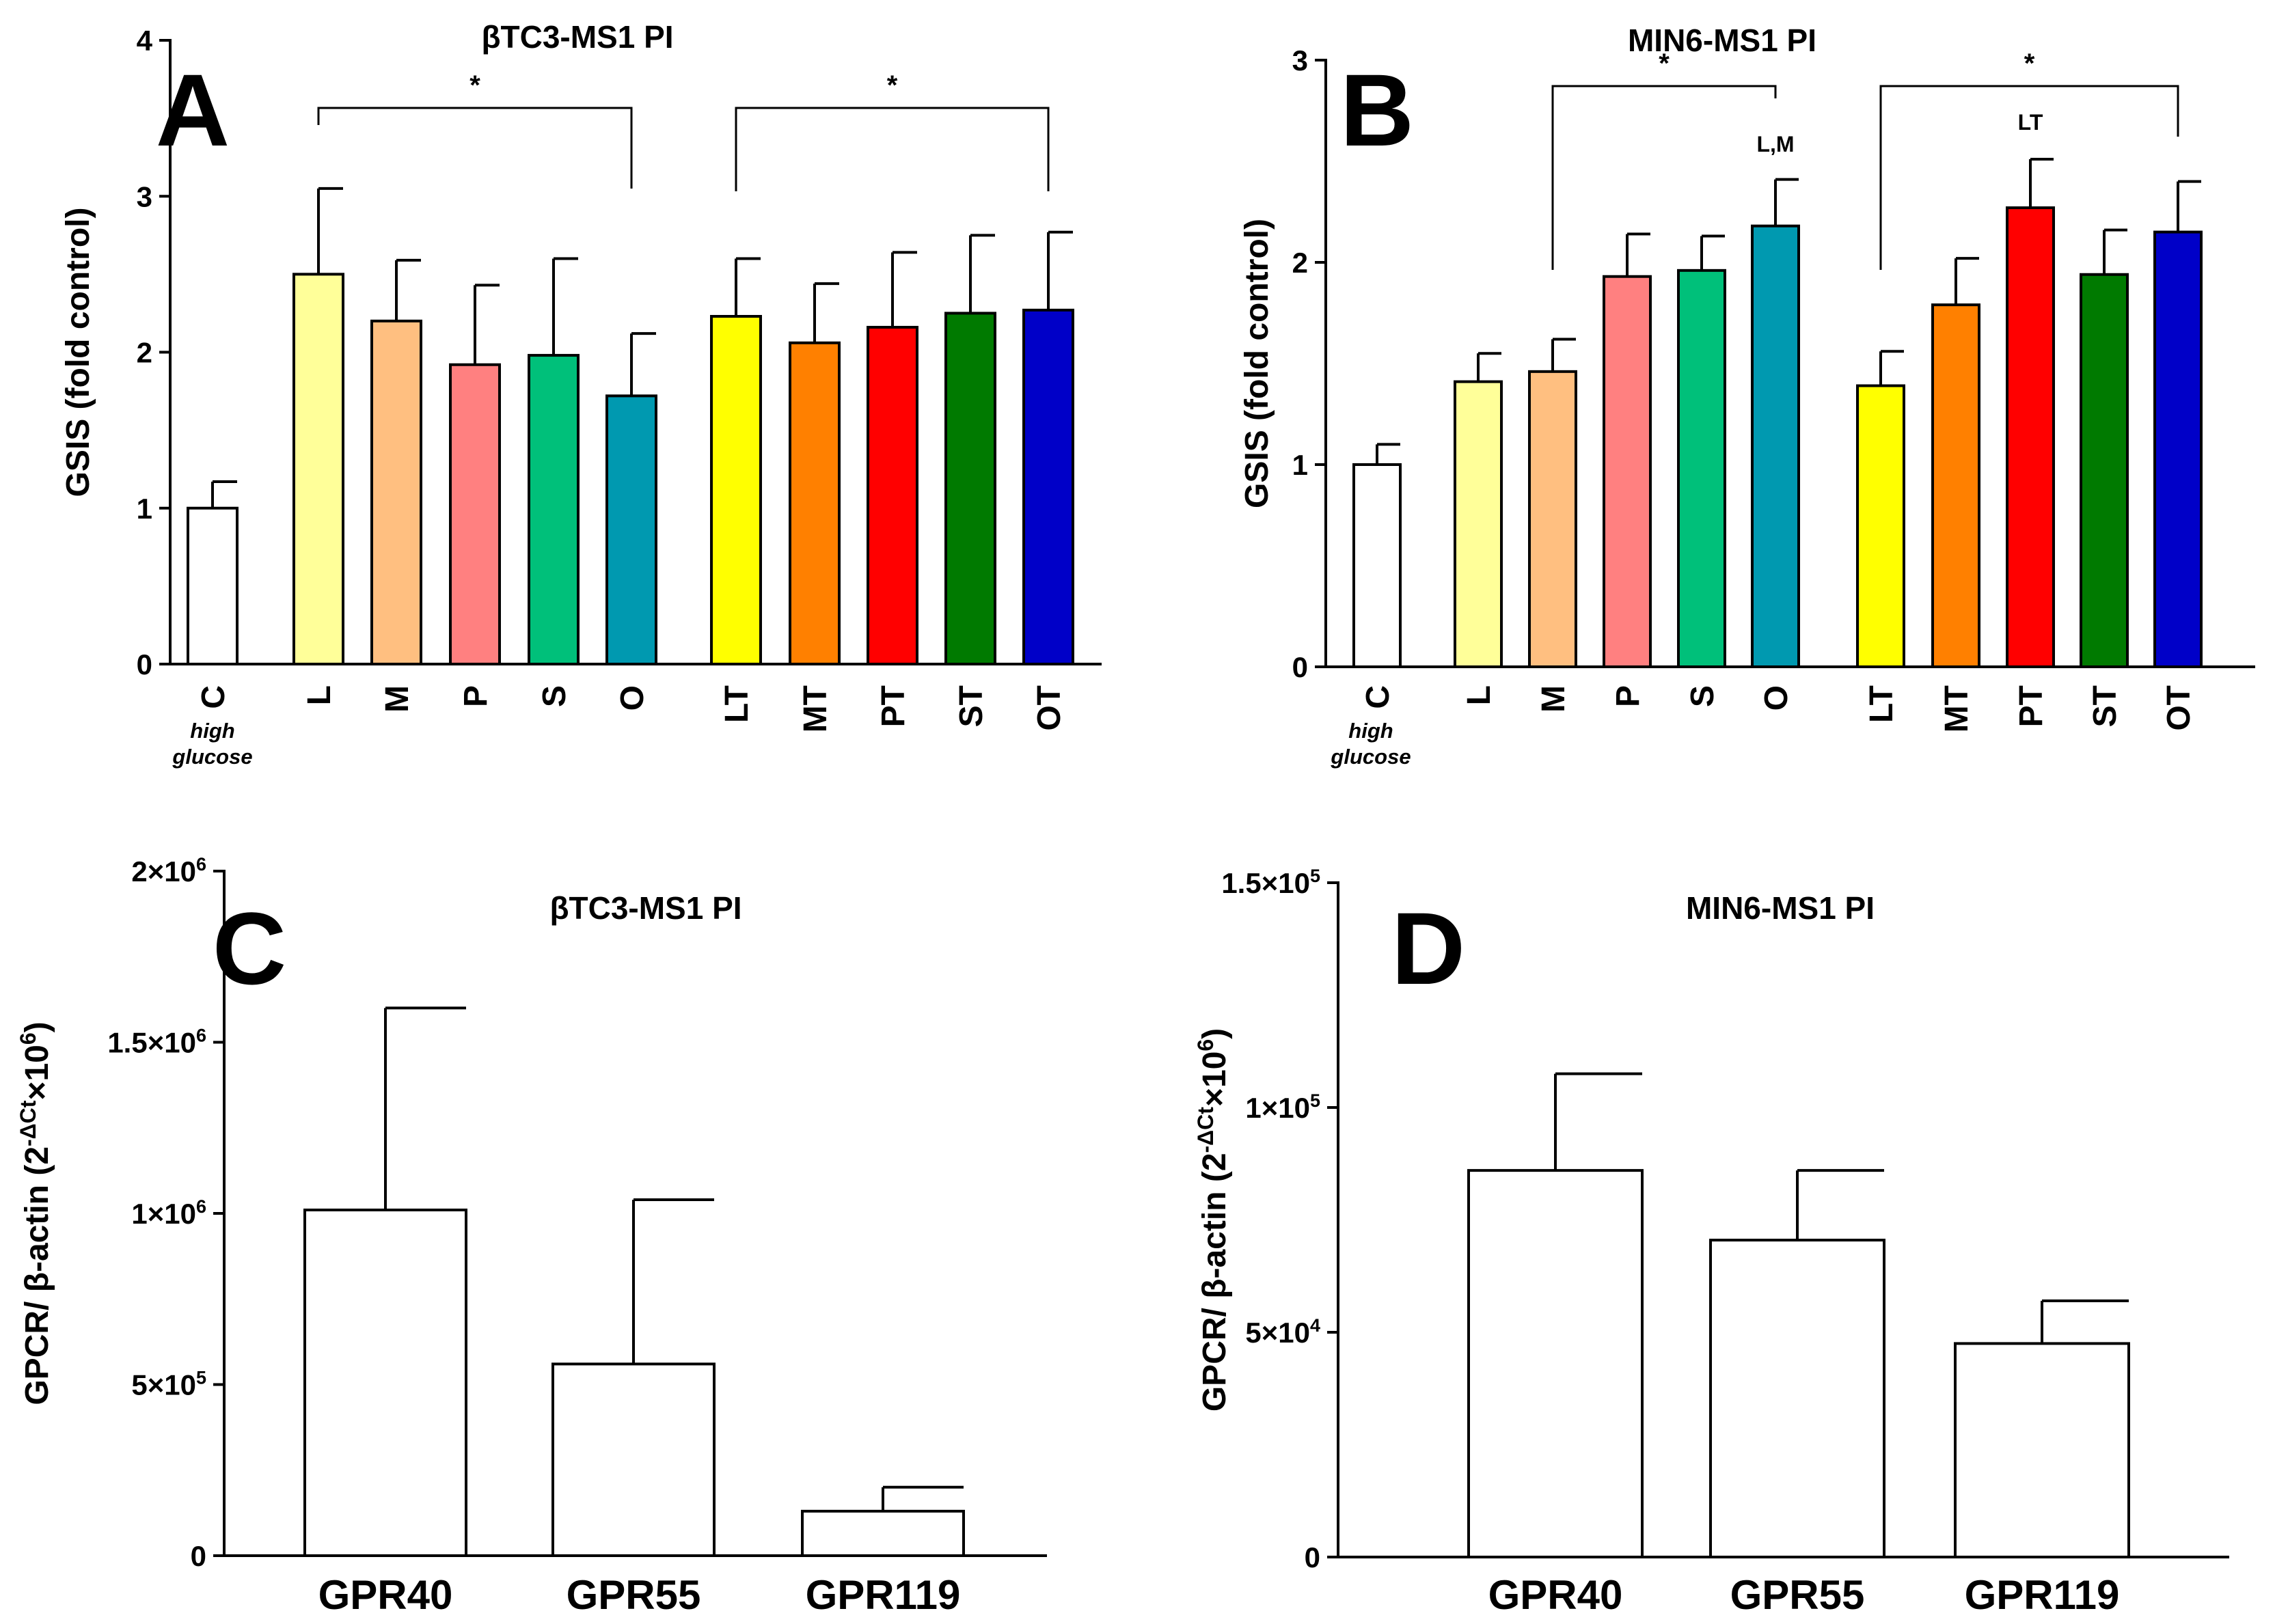  What do you see at coordinates (1282, 1107) in the screenshot?
I see `y-tick-label: 1×105` at bounding box center [1282, 1107].